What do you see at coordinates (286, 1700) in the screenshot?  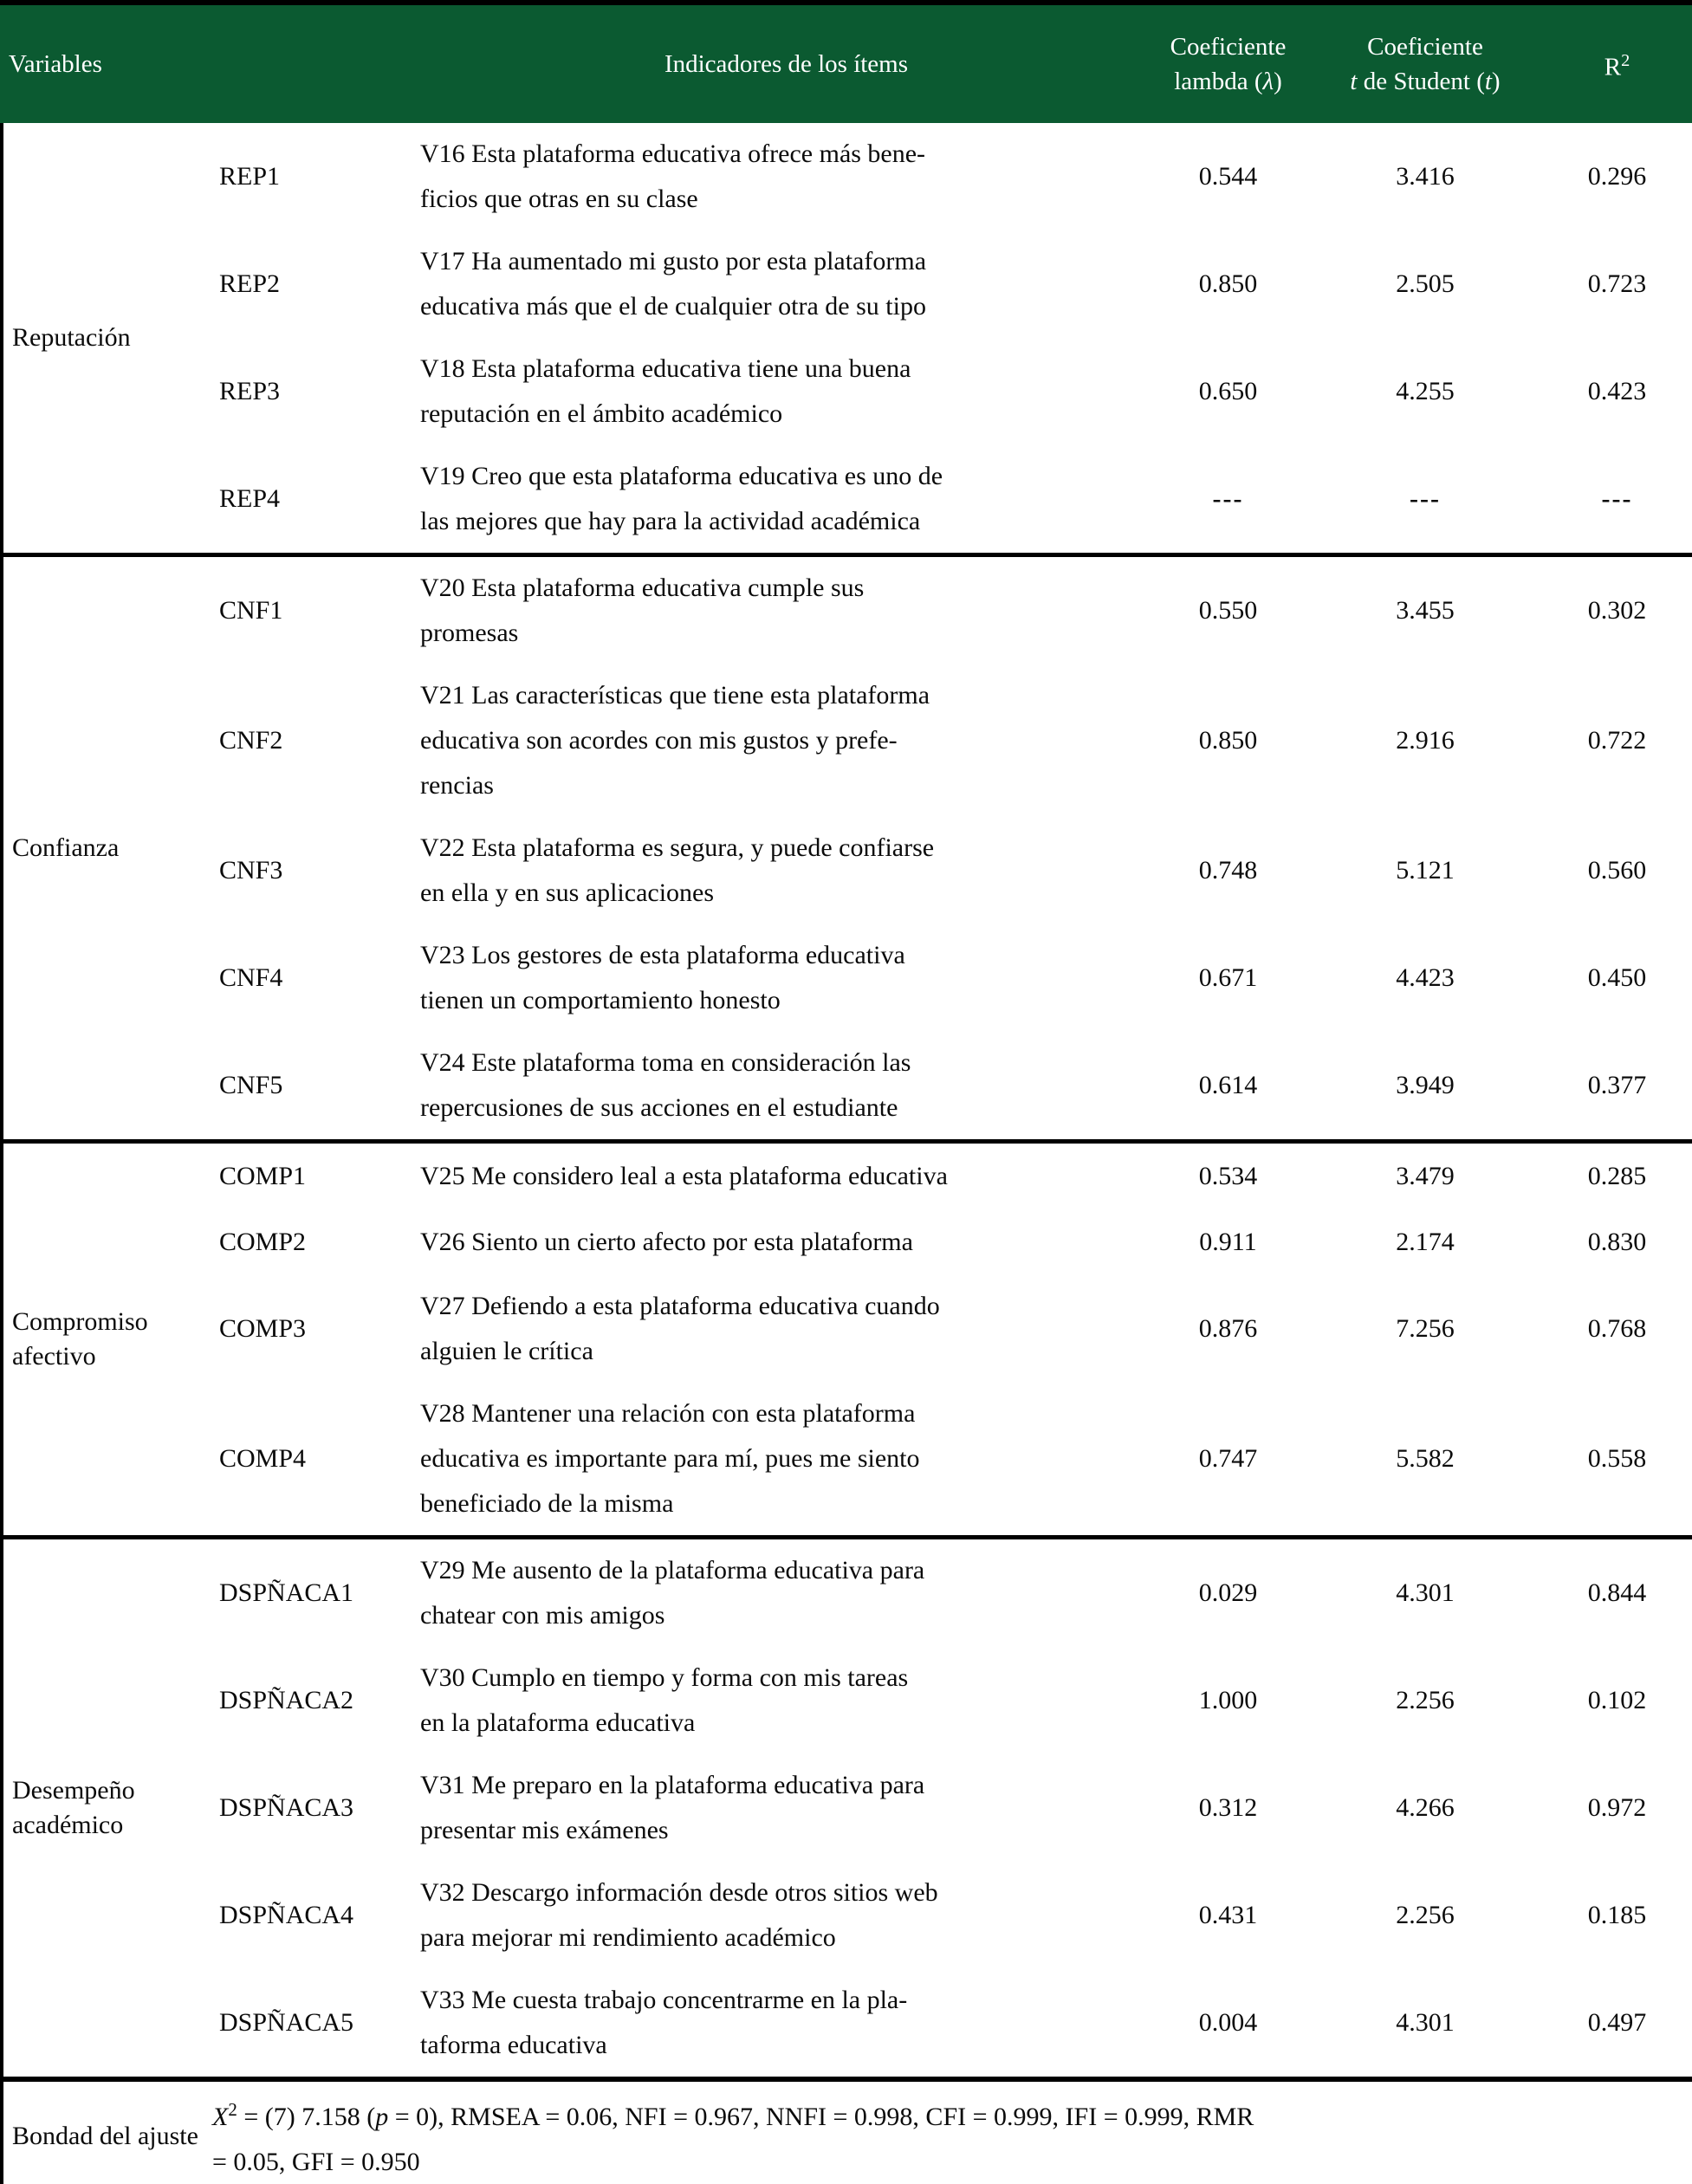 I see `item-code: DSPÑACA2` at bounding box center [286, 1700].